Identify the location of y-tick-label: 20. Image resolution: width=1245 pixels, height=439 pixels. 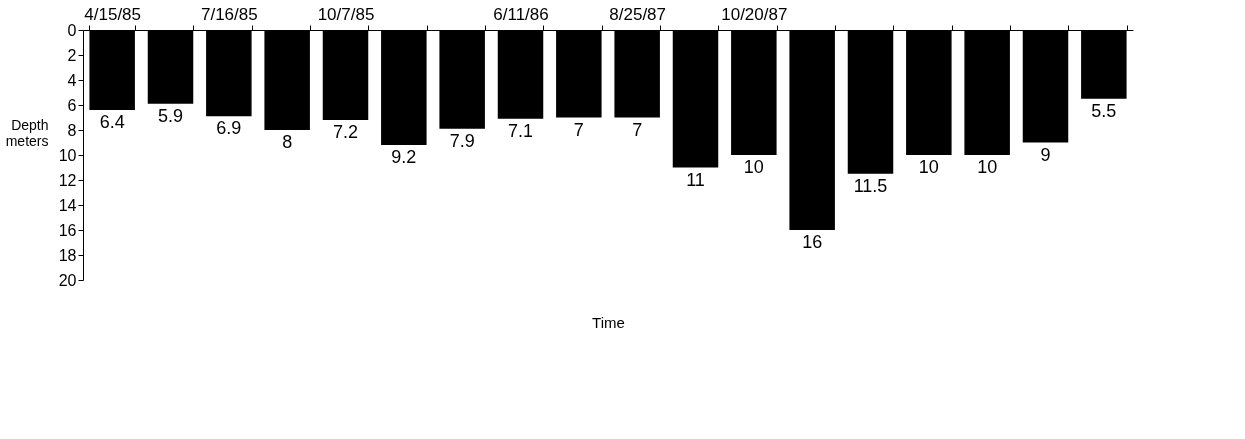
(67, 280).